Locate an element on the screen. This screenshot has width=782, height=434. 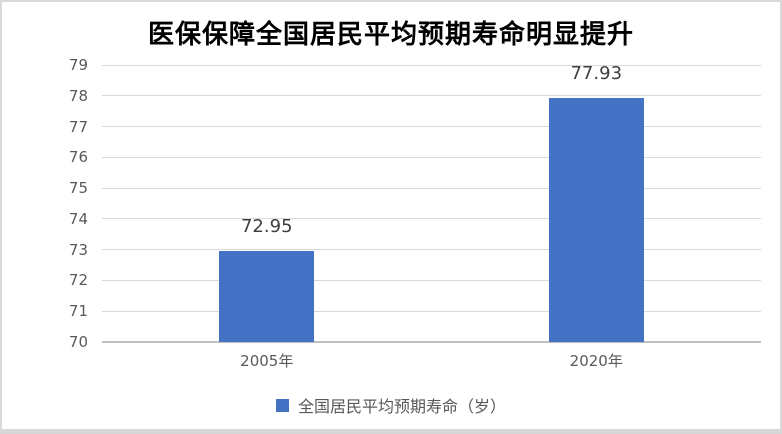
bar-2020年 is located at coordinates (596, 219).